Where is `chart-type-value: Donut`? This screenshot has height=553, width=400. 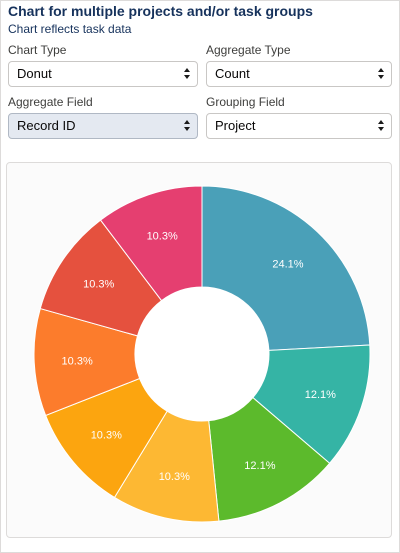 chart-type-value: Donut is located at coordinates (34, 73).